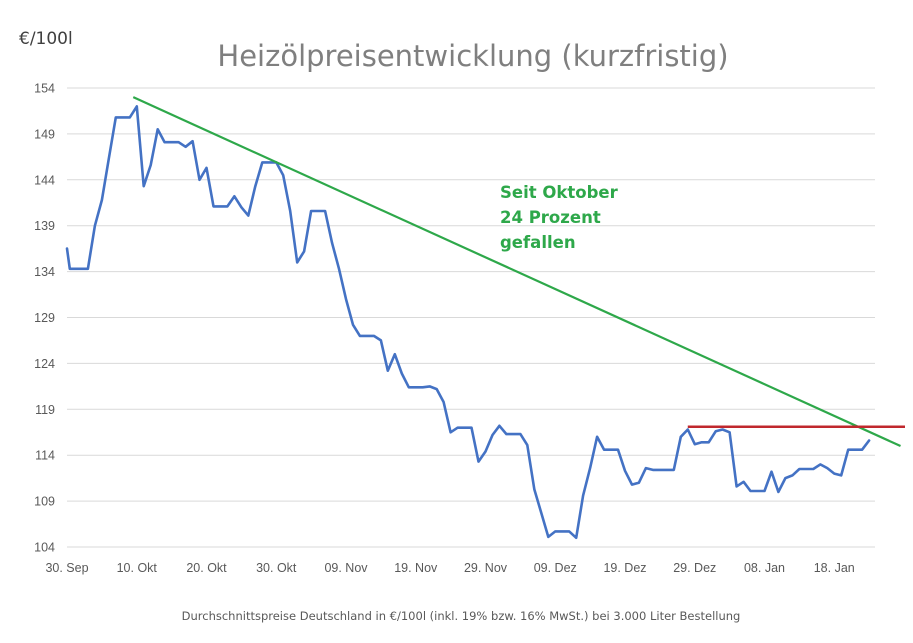 This screenshot has height=643, width=913. I want to click on x-tick-label: 30. Sep, so click(66, 568).